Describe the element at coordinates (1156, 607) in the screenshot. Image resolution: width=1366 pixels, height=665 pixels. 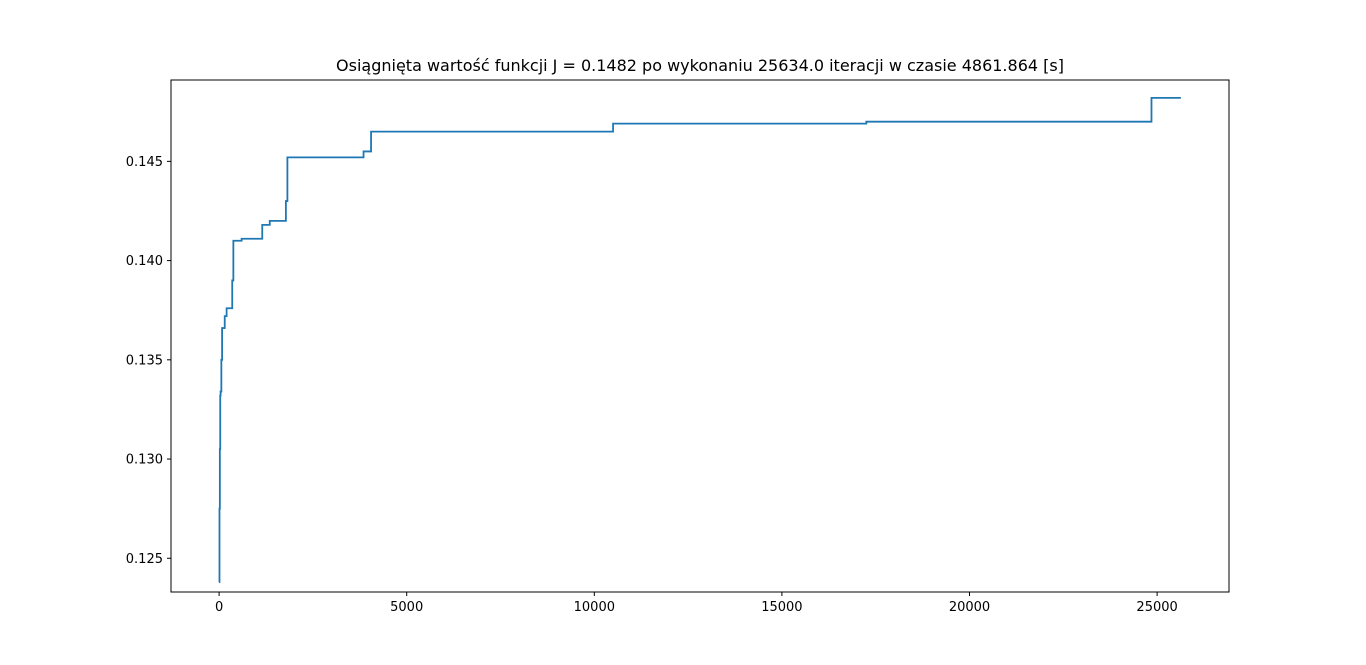
I see `x-tick-label: 25000` at that location.